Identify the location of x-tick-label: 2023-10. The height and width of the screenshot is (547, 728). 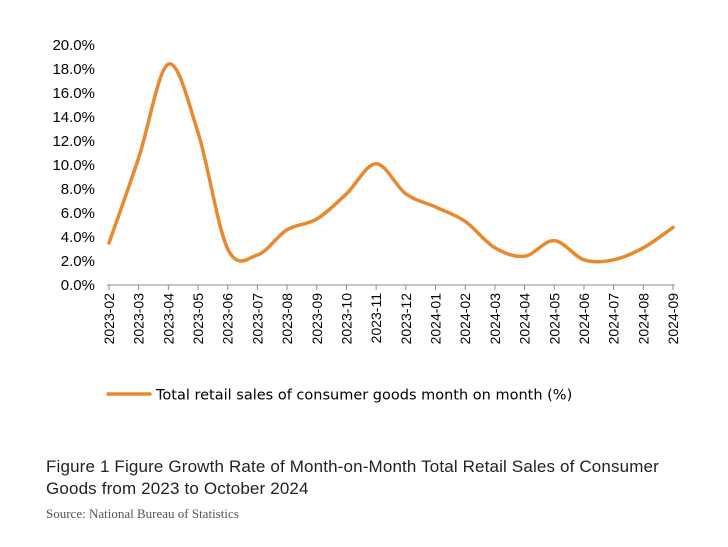
(346, 319).